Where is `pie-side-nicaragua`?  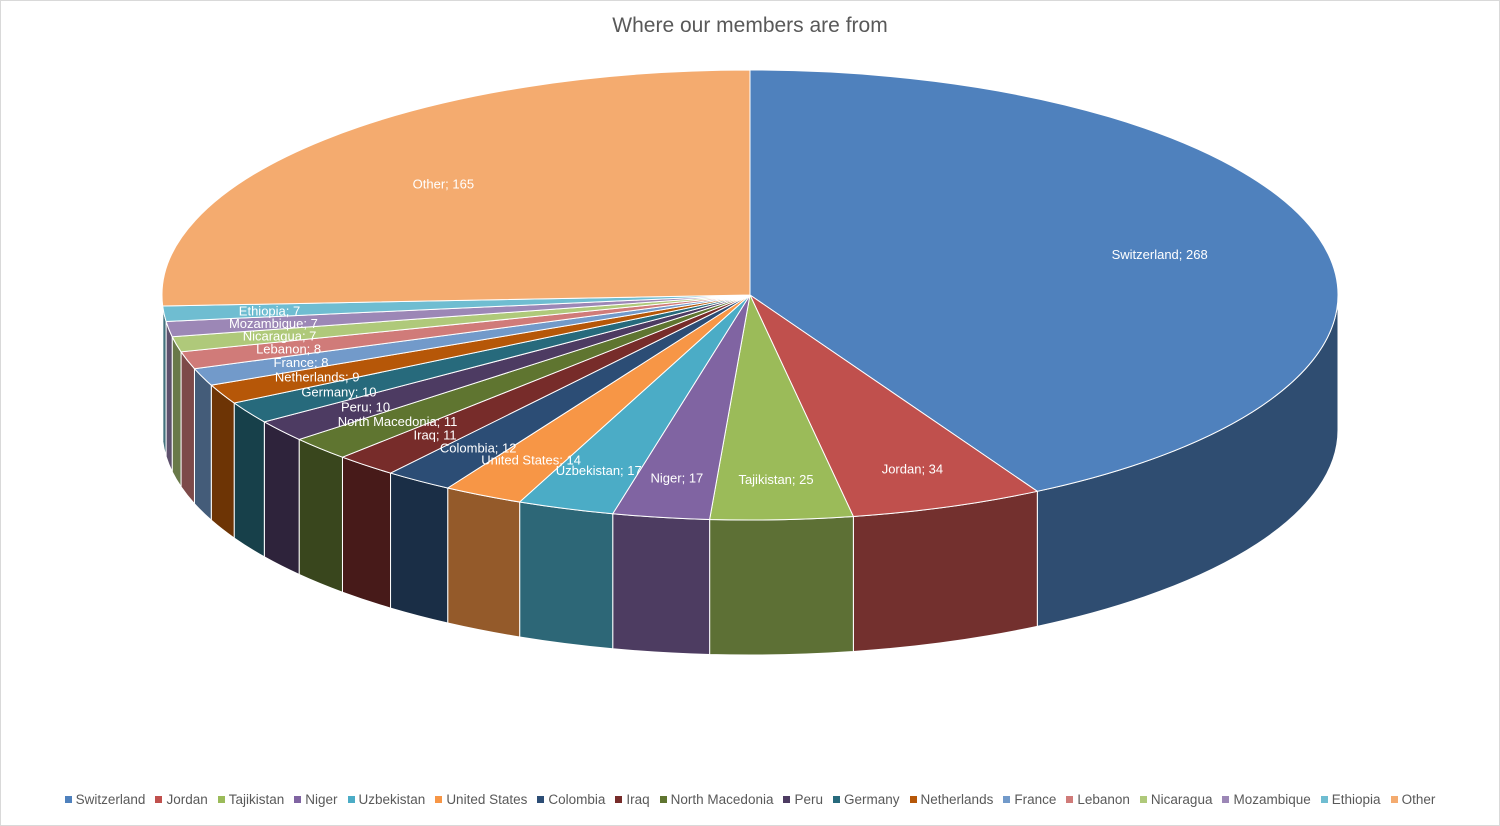 pie-side-nicaragua is located at coordinates (176, 412).